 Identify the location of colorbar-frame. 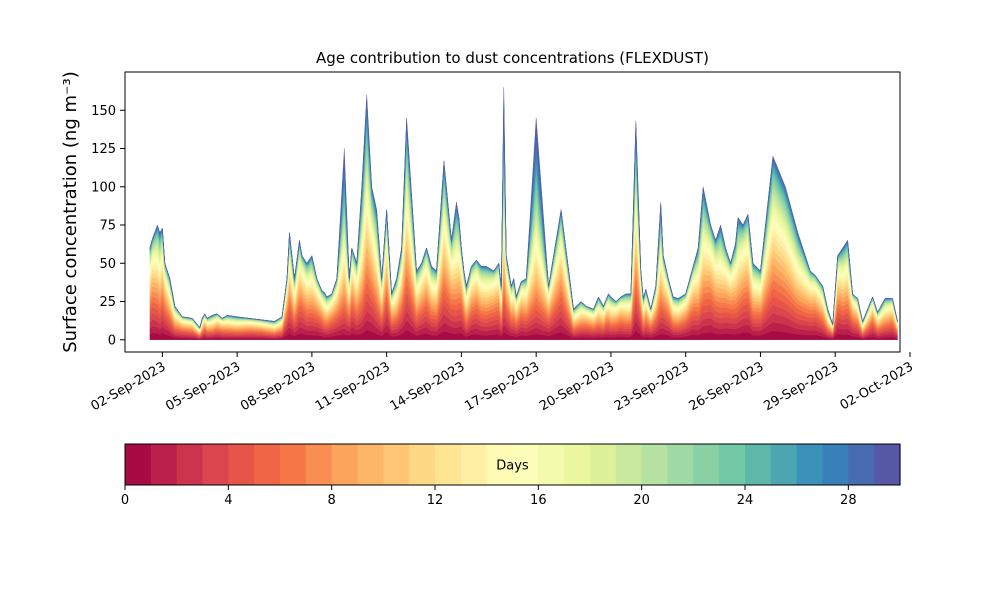
(512, 464).